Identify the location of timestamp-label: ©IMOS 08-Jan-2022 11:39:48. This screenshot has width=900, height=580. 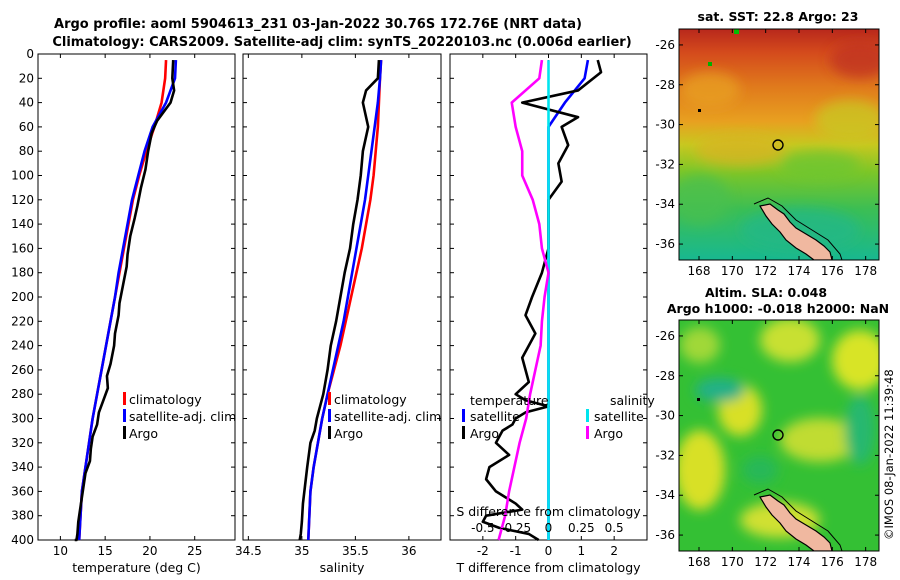
(889, 454).